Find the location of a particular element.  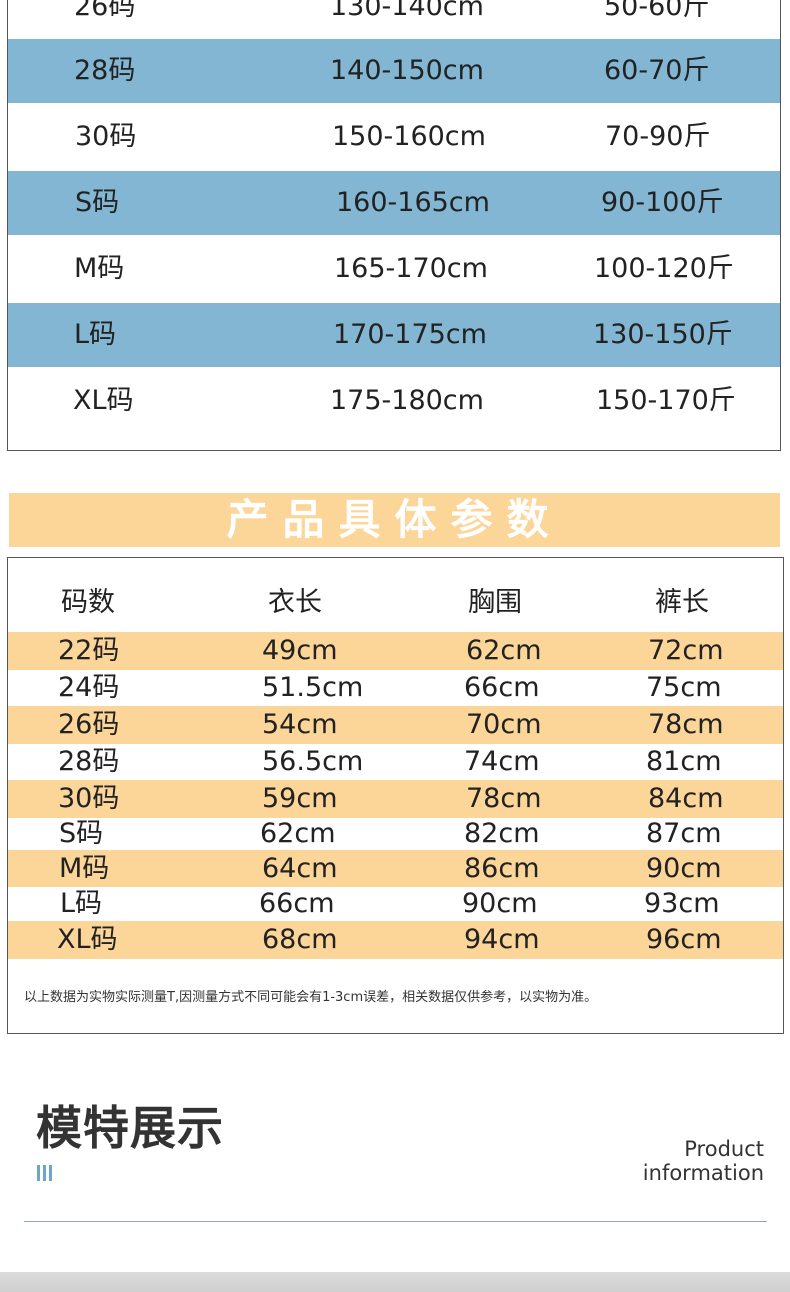

chest-cell: 94cm is located at coordinates (502, 939).